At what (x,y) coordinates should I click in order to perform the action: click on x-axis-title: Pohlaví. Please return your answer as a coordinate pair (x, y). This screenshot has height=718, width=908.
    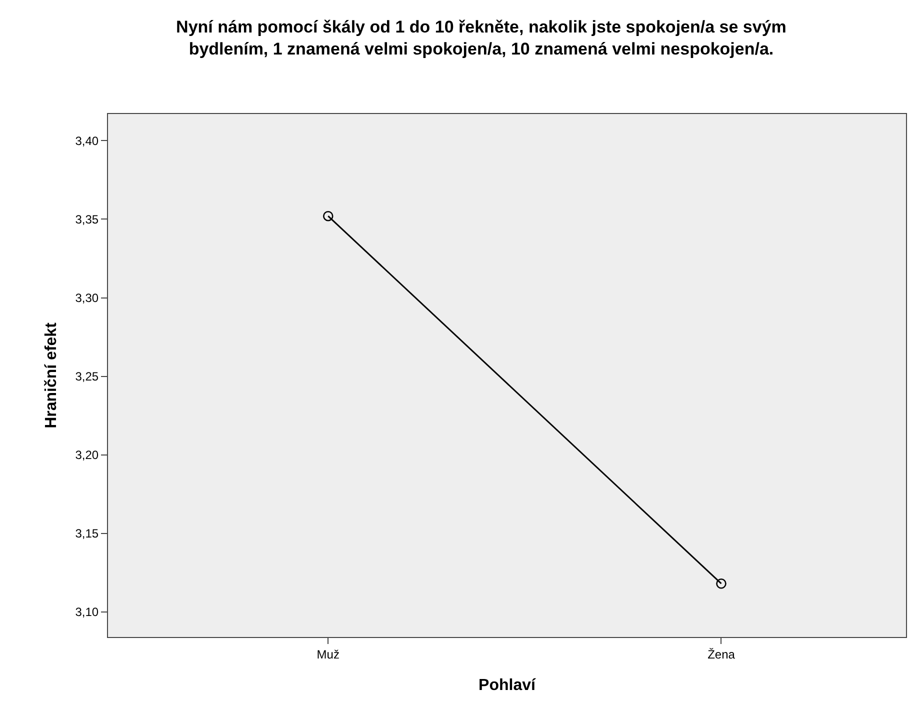
    Looking at the image, I should click on (507, 685).